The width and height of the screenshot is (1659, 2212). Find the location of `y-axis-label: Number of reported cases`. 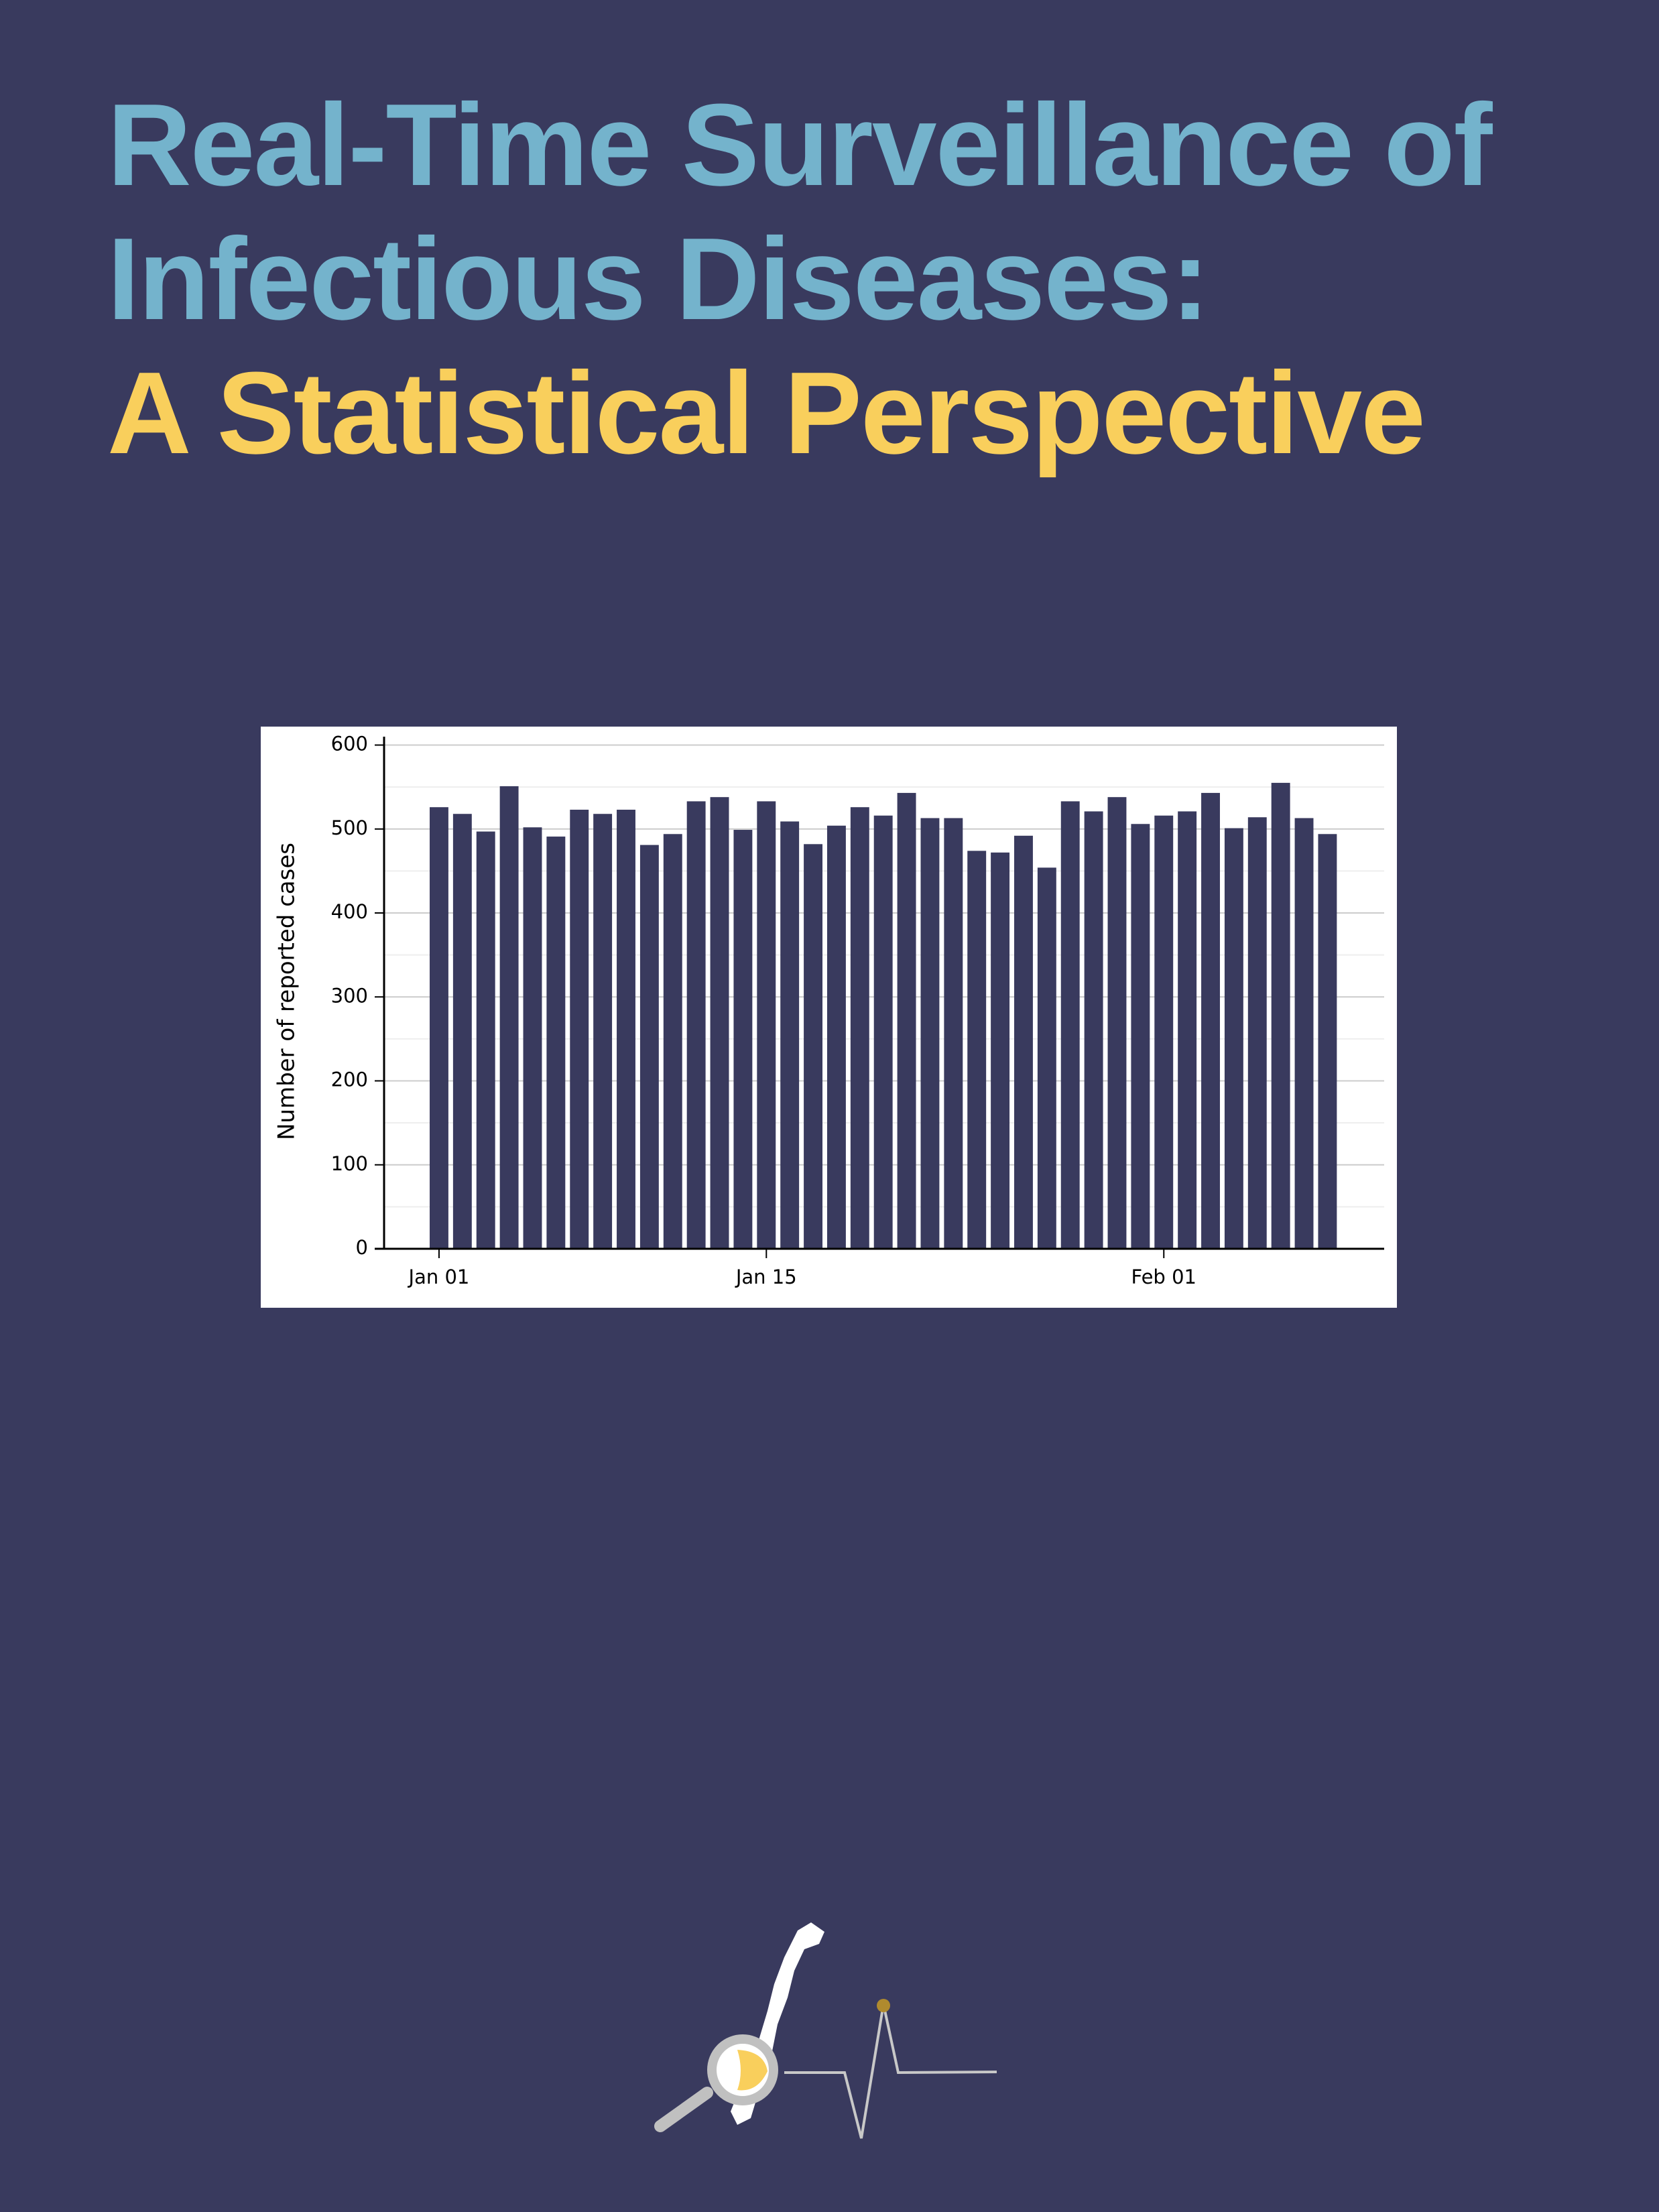

y-axis-label: Number of reported cases is located at coordinates (286, 991).